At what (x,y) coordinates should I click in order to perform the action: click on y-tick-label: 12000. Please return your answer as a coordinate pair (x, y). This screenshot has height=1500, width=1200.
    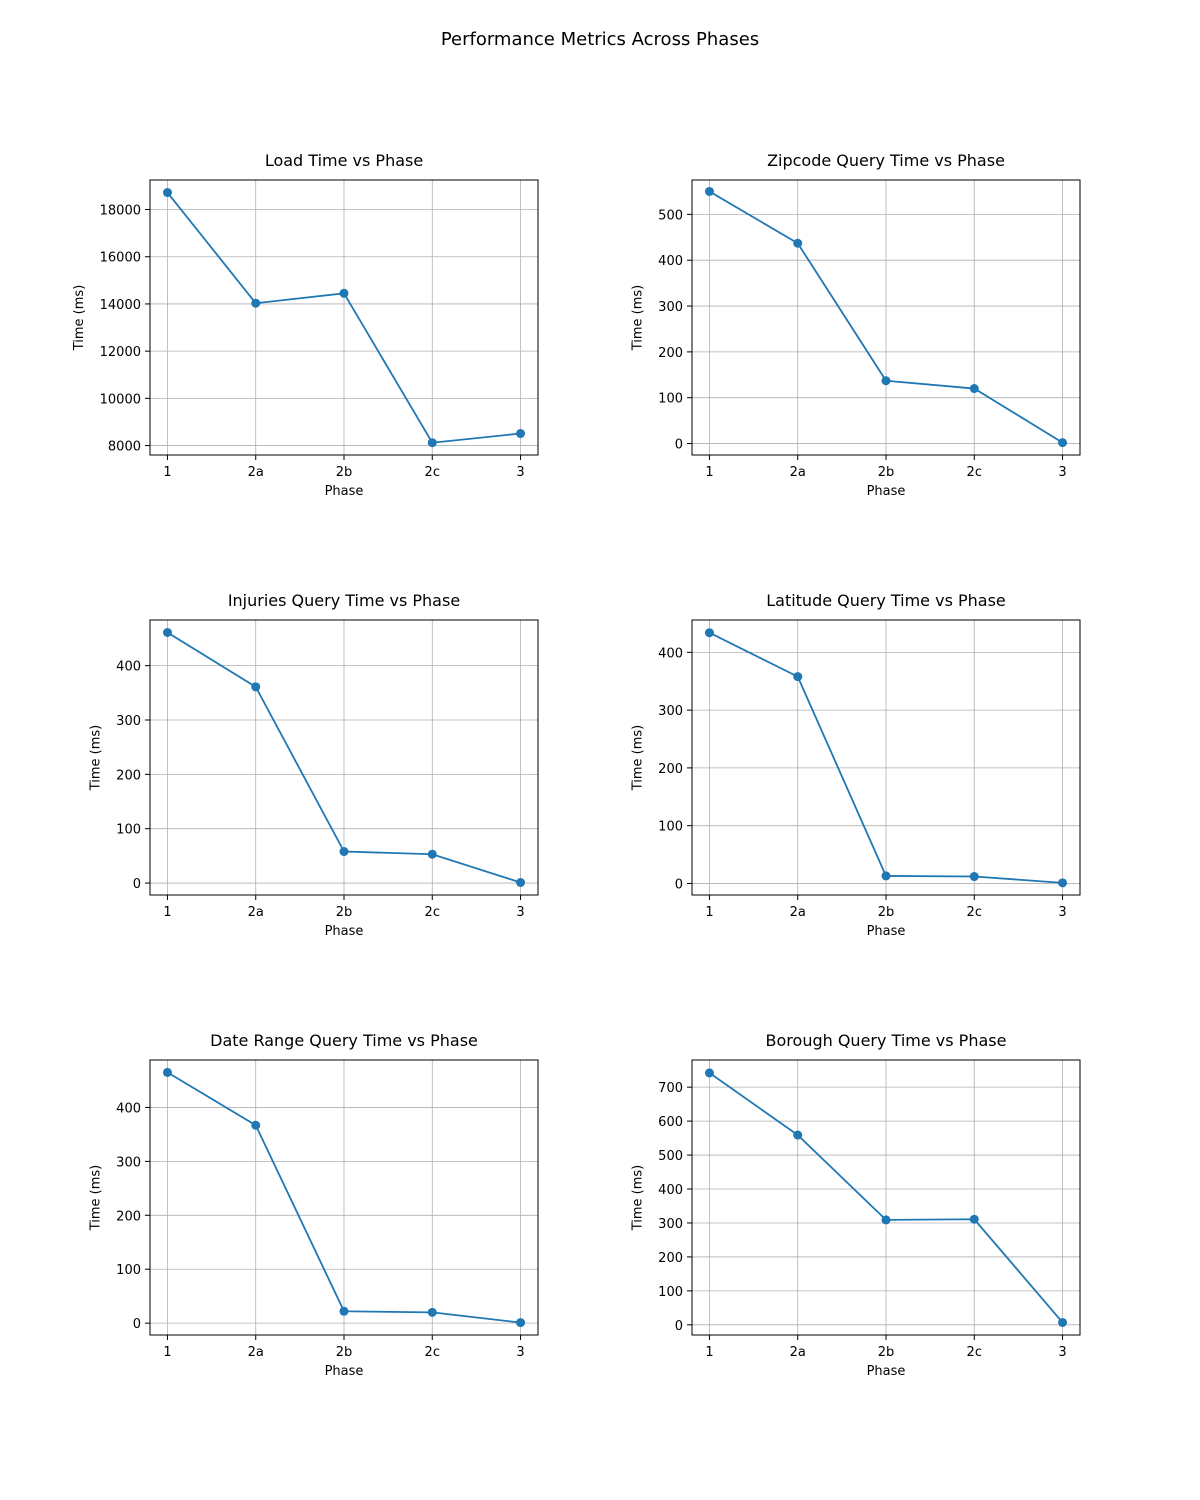
    Looking at the image, I should click on (120, 352).